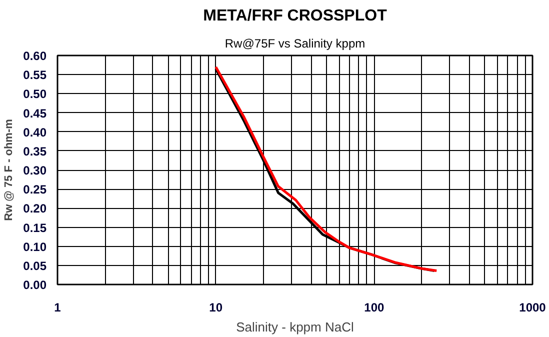 Image resolution: width=549 pixels, height=337 pixels. What do you see at coordinates (35, 113) in the screenshot?
I see `y-tick-label: 0.45` at bounding box center [35, 113].